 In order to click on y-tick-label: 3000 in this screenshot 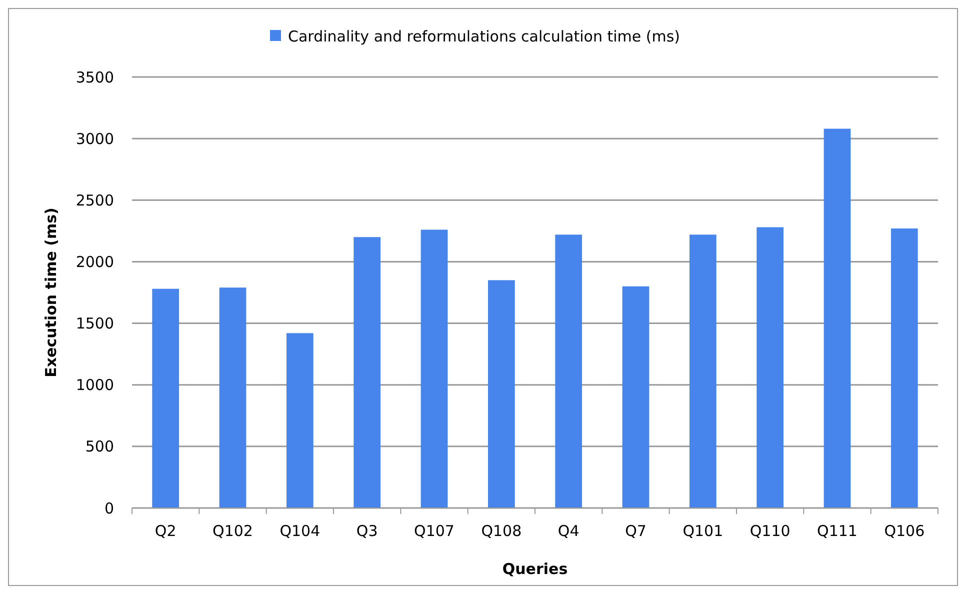, I will do `click(95, 139)`.